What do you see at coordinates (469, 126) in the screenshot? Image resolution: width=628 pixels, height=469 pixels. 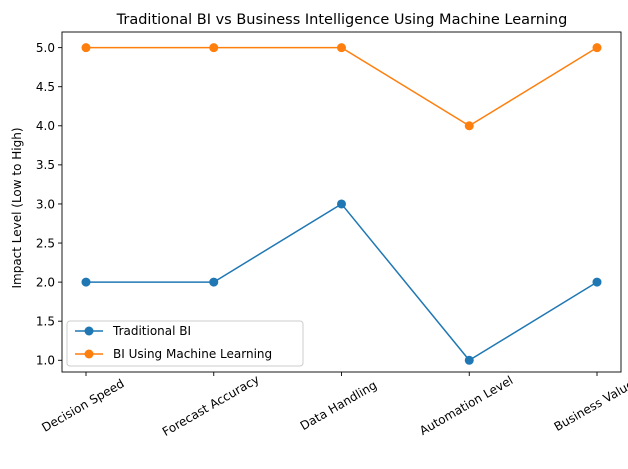 I see `data-point-bi-using-machine-learning-automation-level` at bounding box center [469, 126].